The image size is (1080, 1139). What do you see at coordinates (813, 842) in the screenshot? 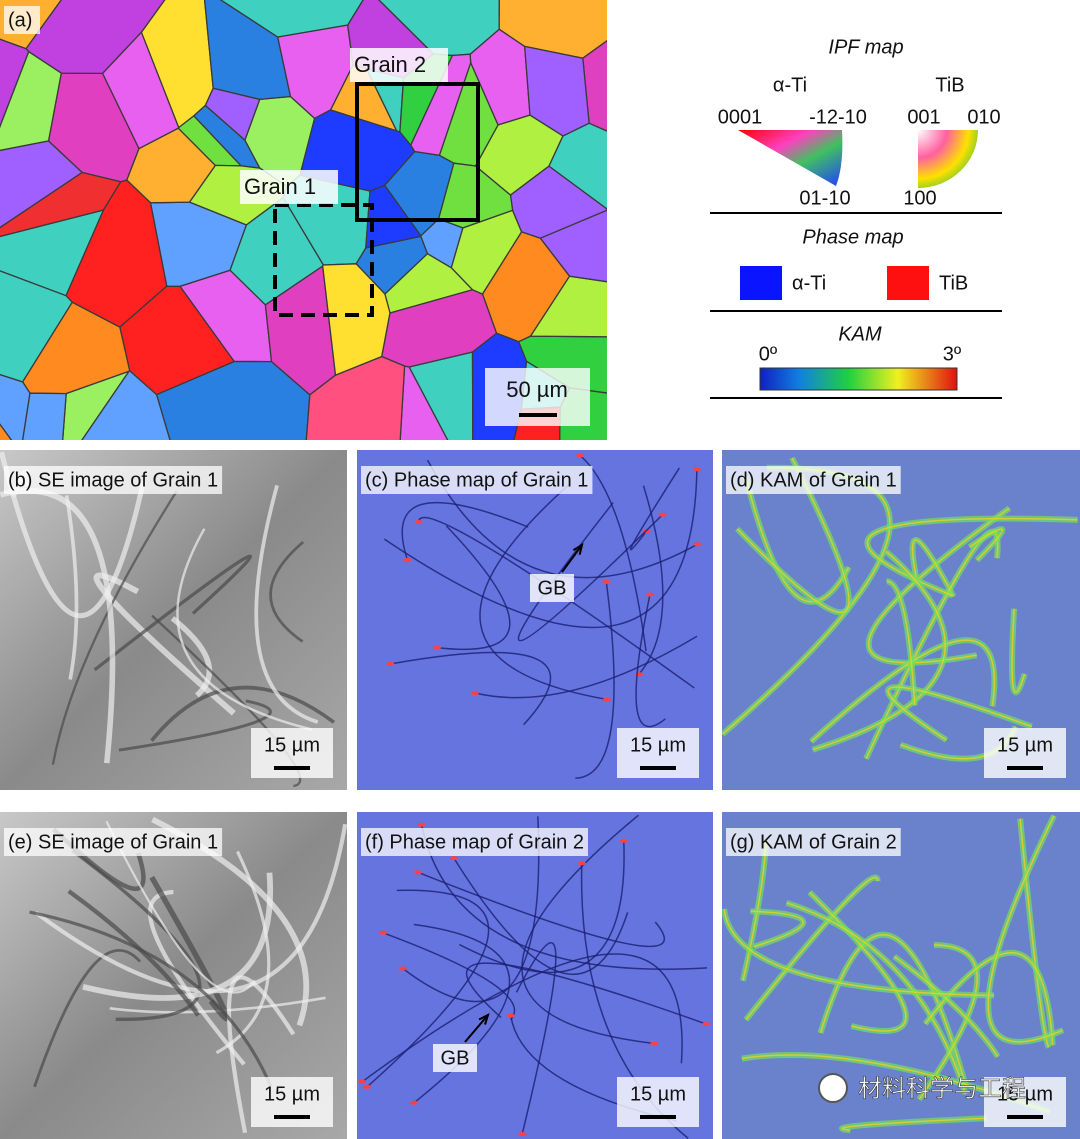
I see `panel-label: (g) KAM of Grain 2` at bounding box center [813, 842].